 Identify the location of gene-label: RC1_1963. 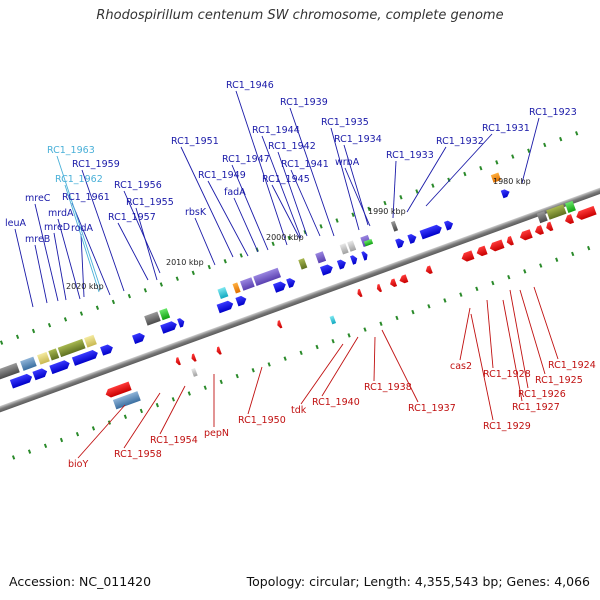
(71, 150).